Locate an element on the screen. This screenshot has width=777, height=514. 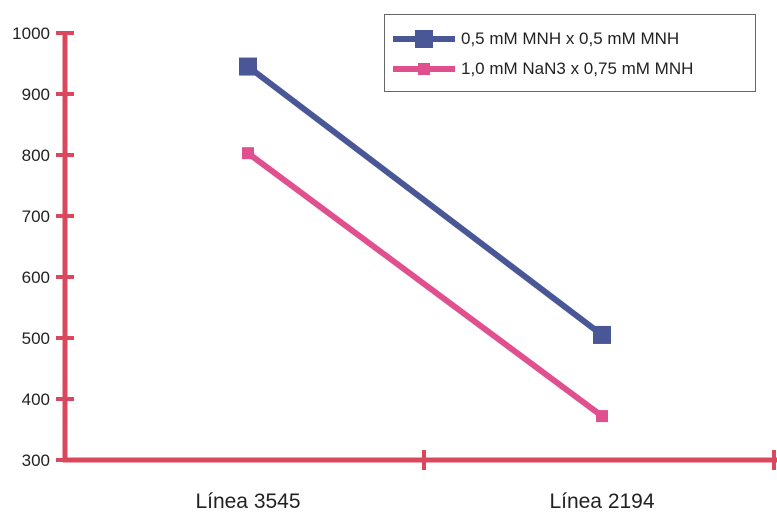
y-tick-label: 900 is located at coordinates (36, 94).